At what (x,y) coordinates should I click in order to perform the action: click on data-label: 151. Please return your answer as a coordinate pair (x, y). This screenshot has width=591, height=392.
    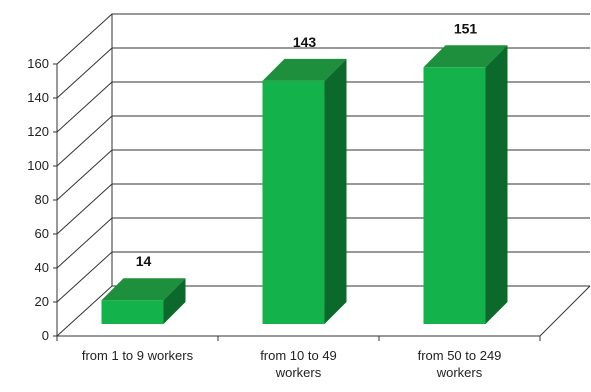
    Looking at the image, I should click on (466, 28).